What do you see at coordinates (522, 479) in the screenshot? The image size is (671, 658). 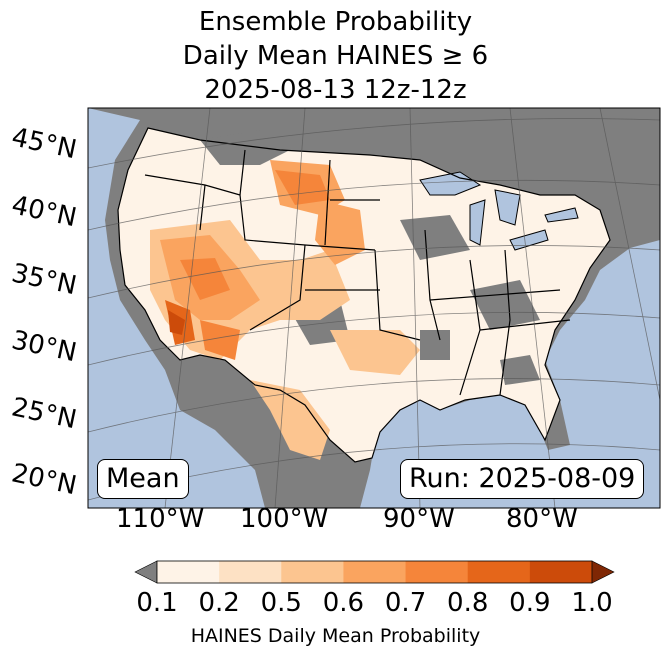 I see `run-date-badge: Run: 2025-08-09` at bounding box center [522, 479].